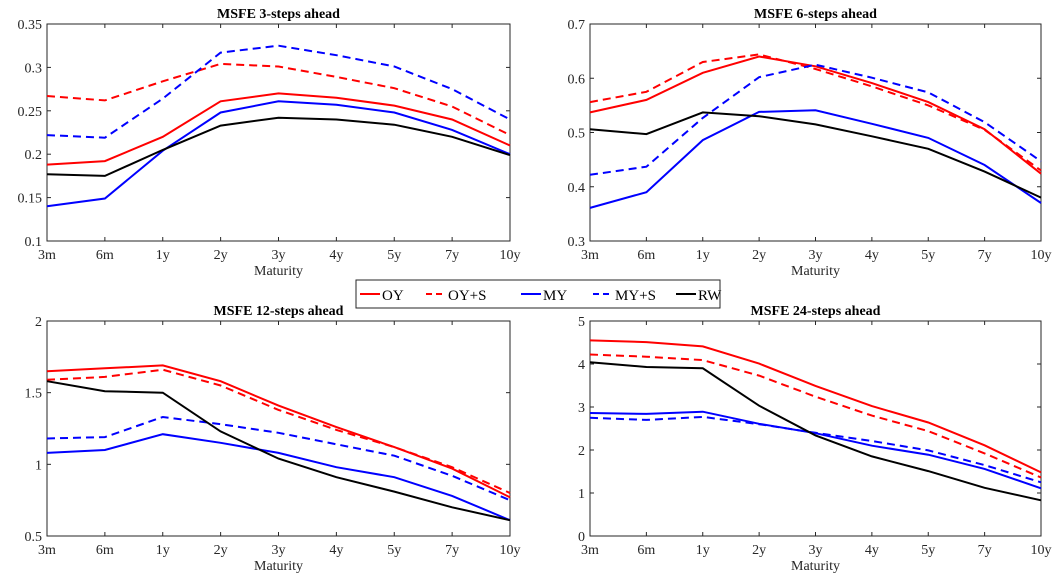 Image resolution: width=1054 pixels, height=586 pixels. Describe the element at coordinates (555, 296) in the screenshot. I see `legend-label: MY` at that location.